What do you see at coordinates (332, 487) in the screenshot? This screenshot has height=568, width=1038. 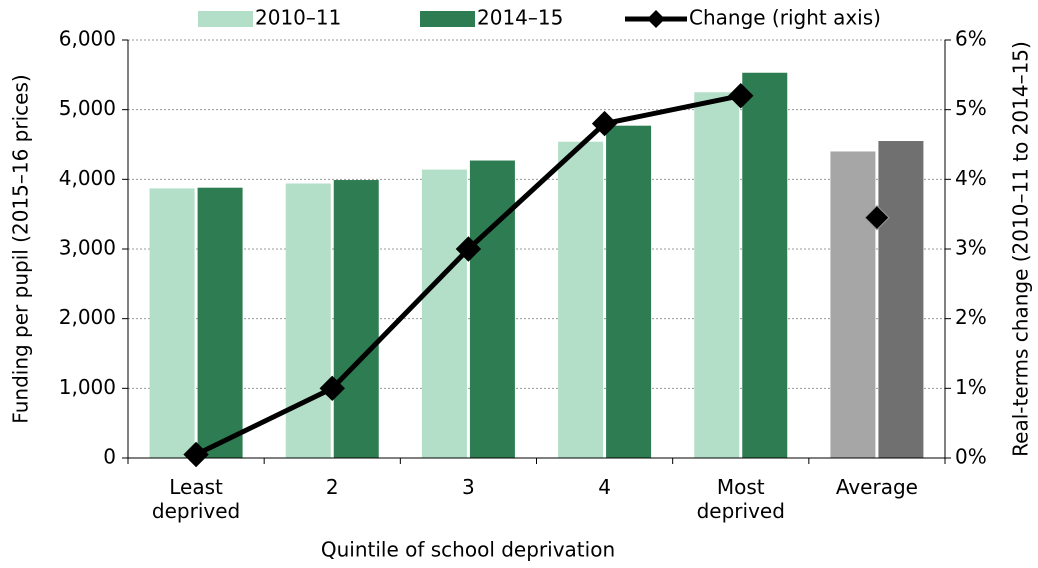 I see `x-tick-label: 2` at bounding box center [332, 487].